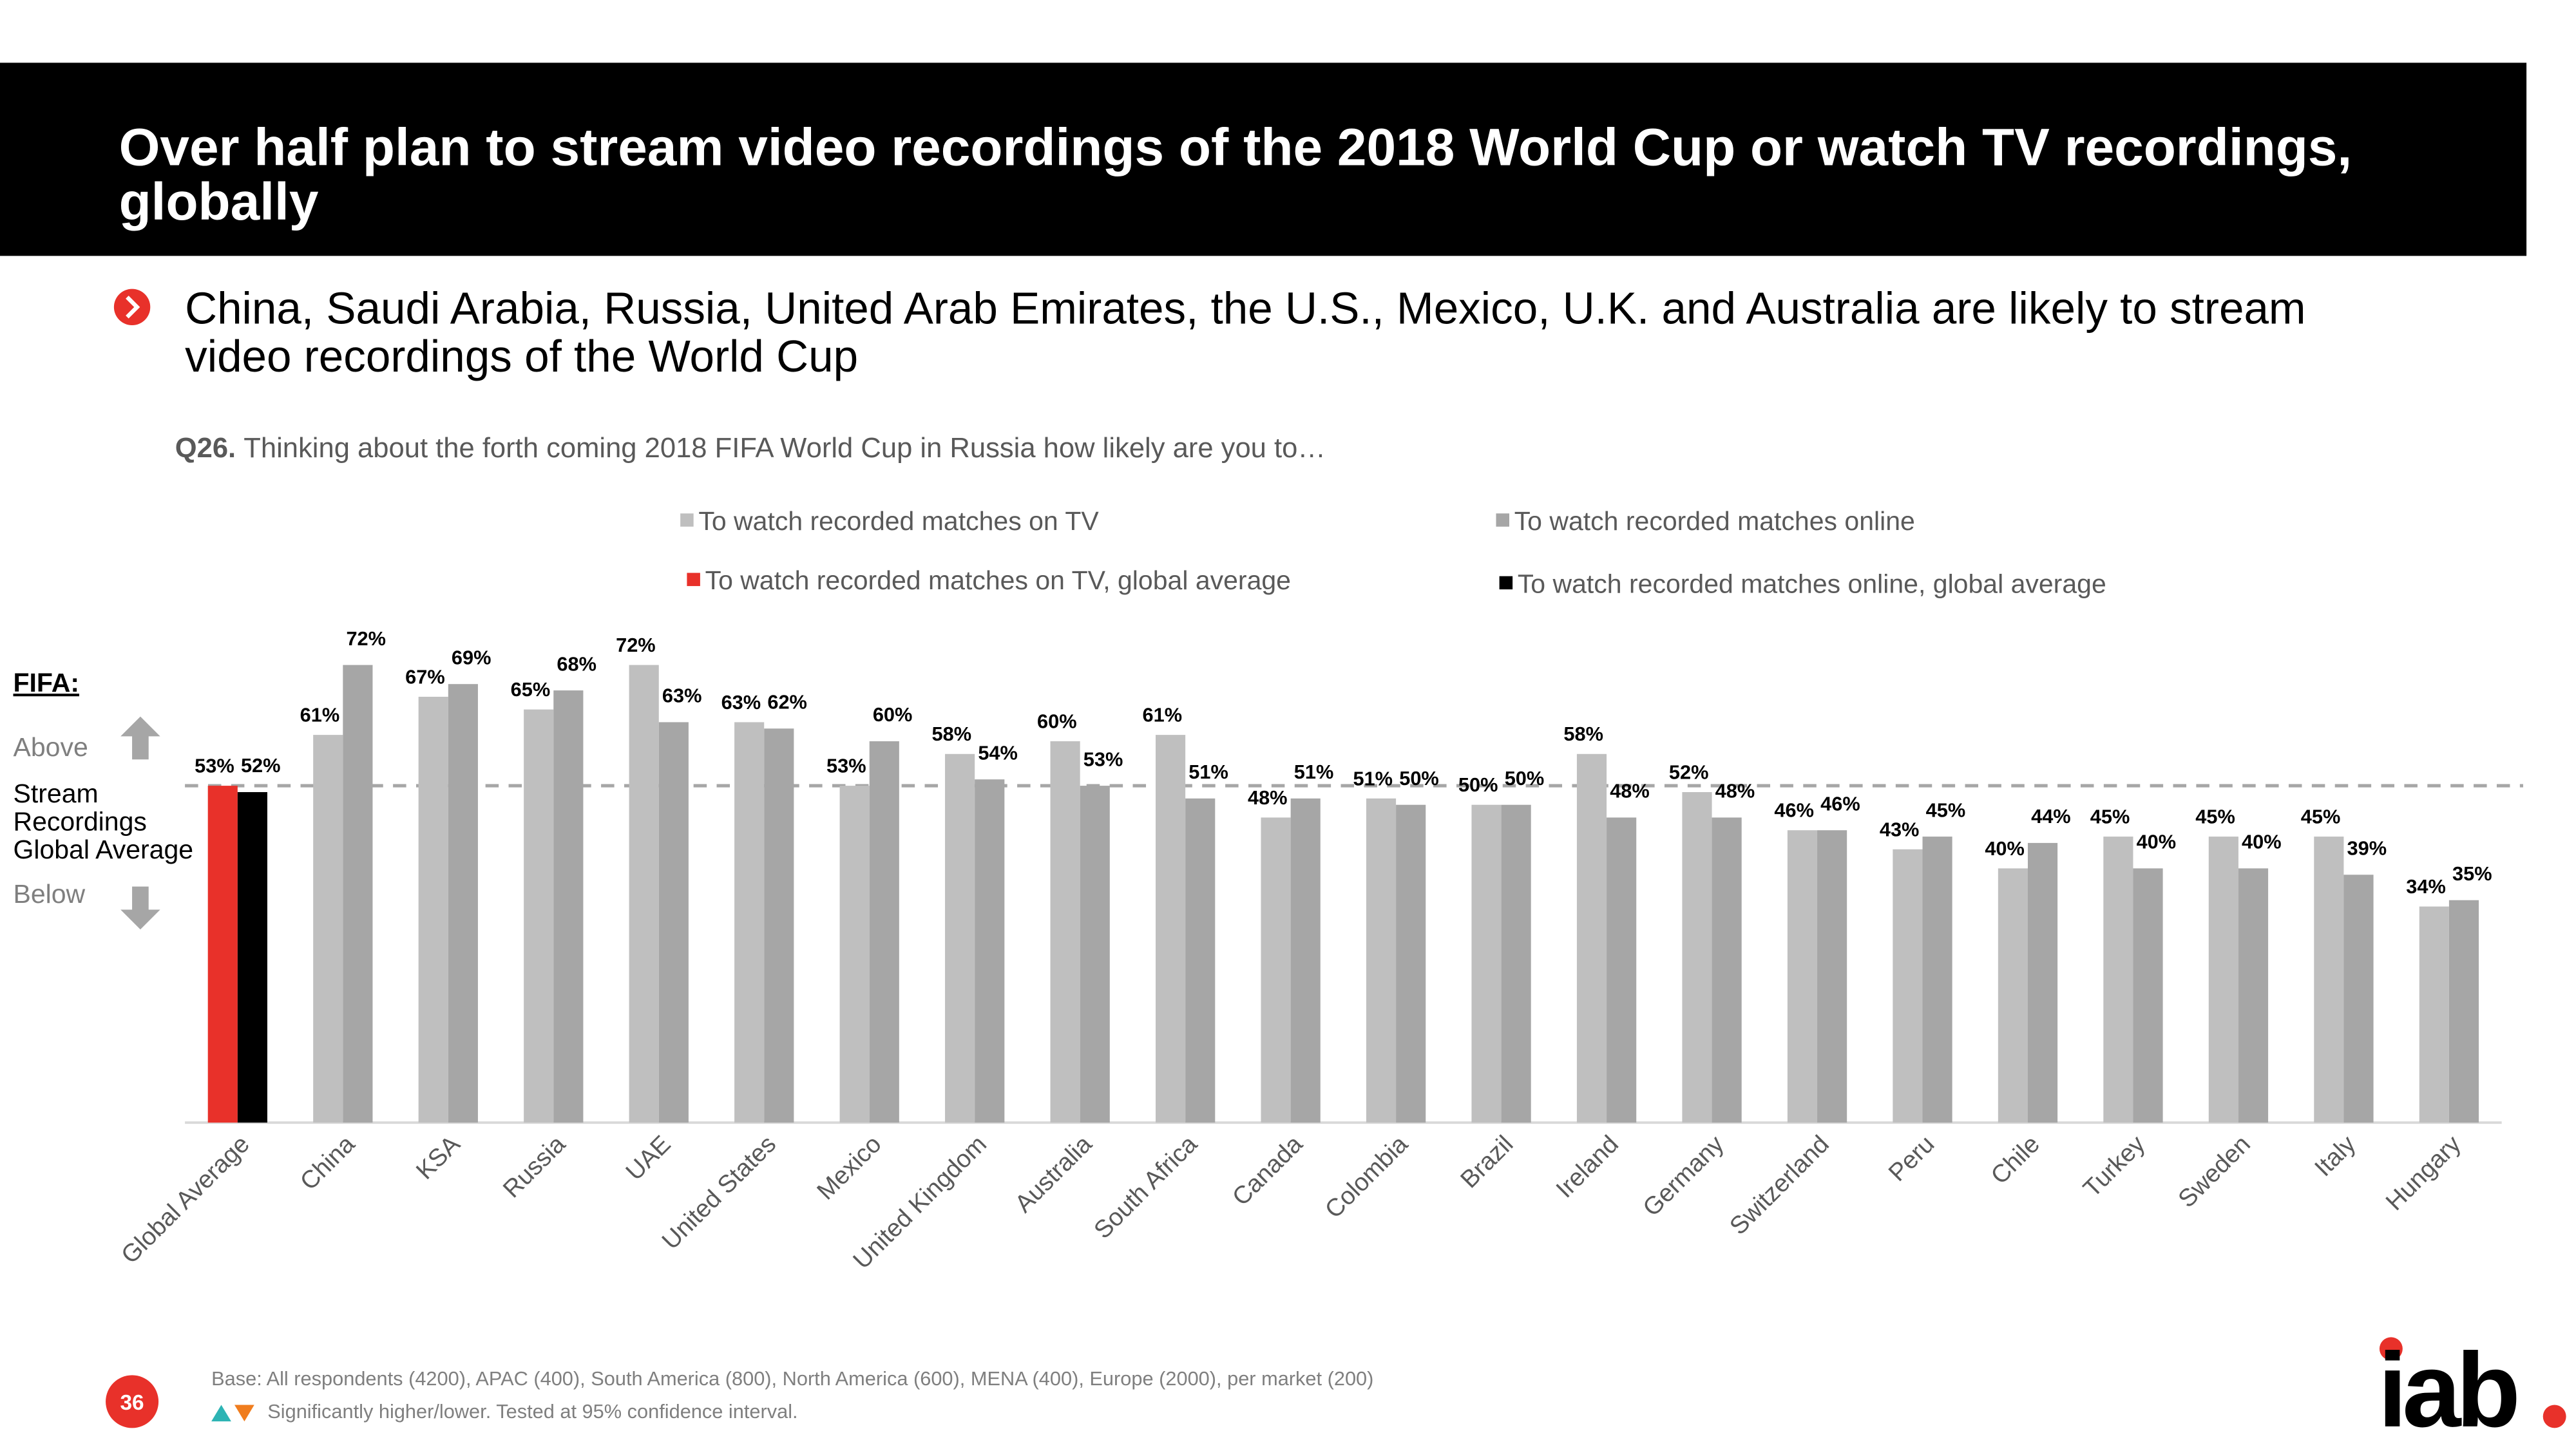 This screenshot has width=2576, height=1449. Describe the element at coordinates (1478, 784) in the screenshot. I see `data-label: 50%` at that location.